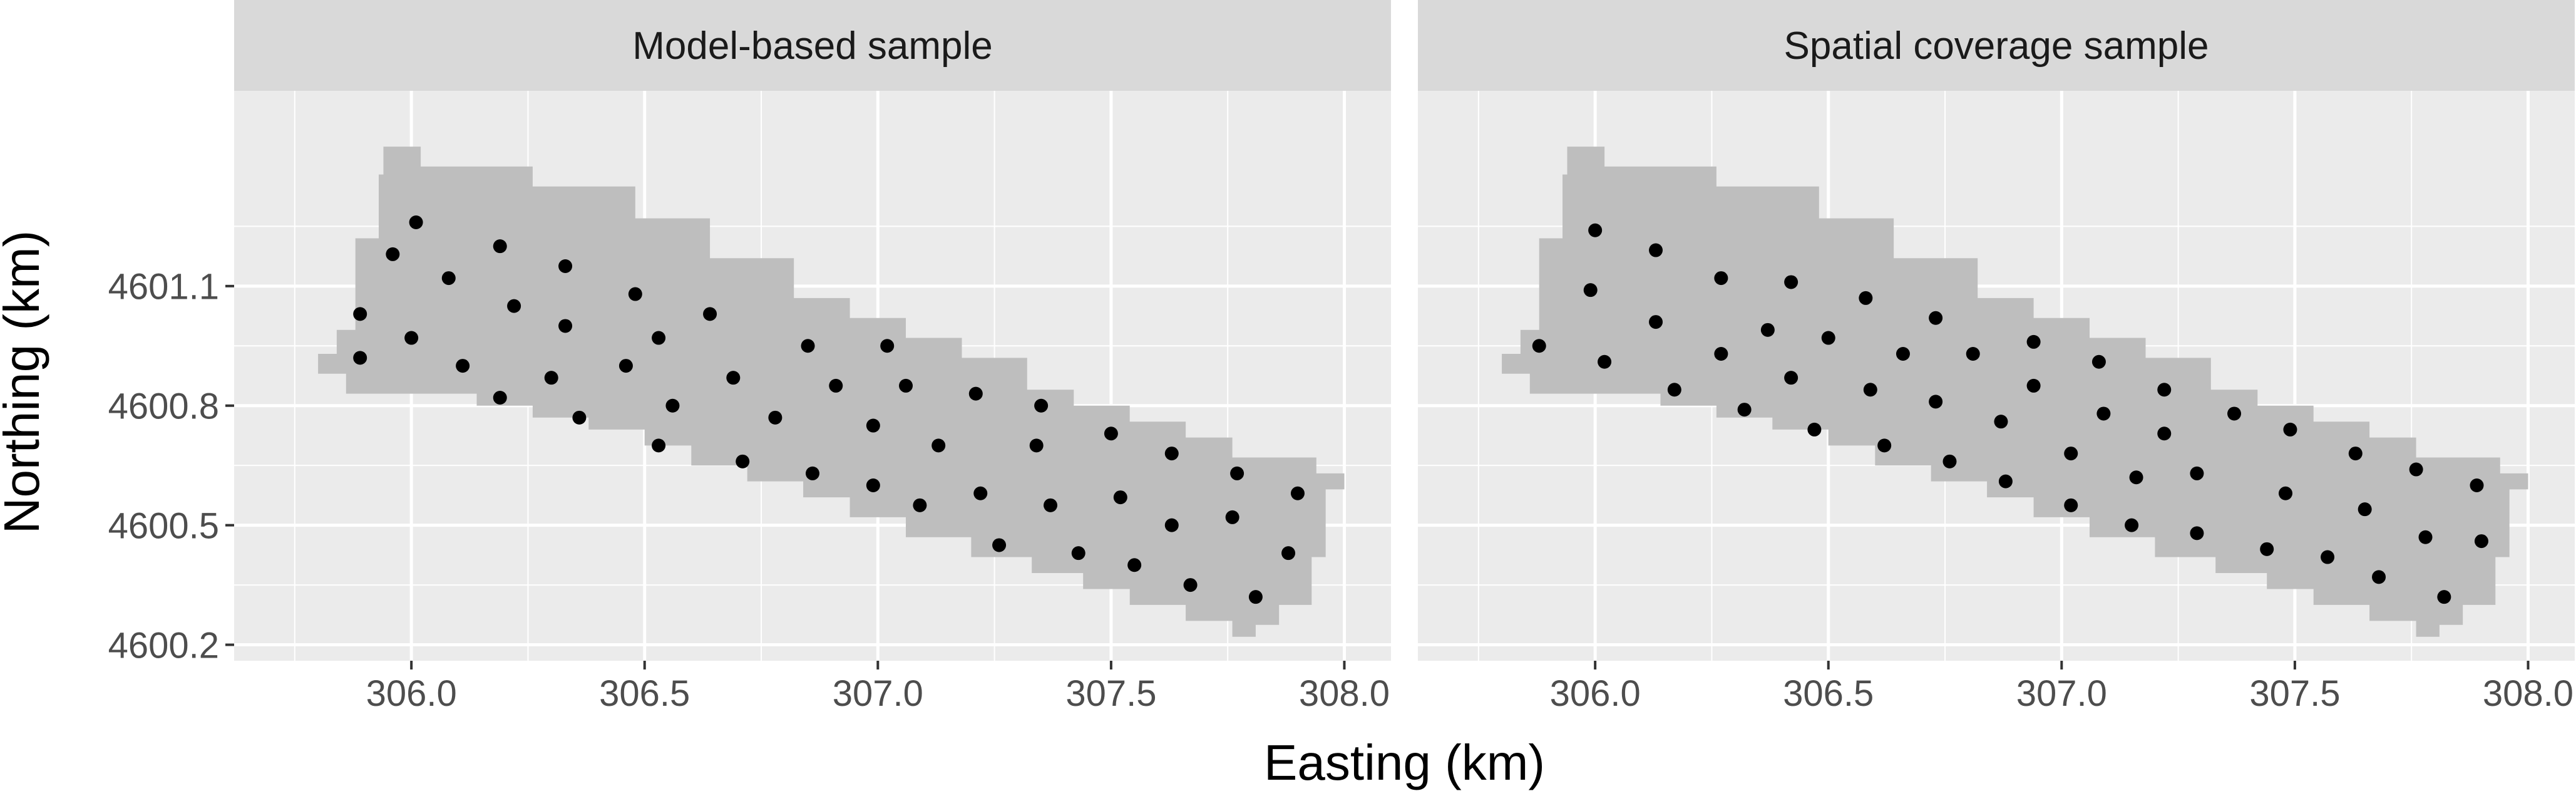 The image size is (2576, 796). I want to click on y-tick-label: 4600.2, so click(163, 645).